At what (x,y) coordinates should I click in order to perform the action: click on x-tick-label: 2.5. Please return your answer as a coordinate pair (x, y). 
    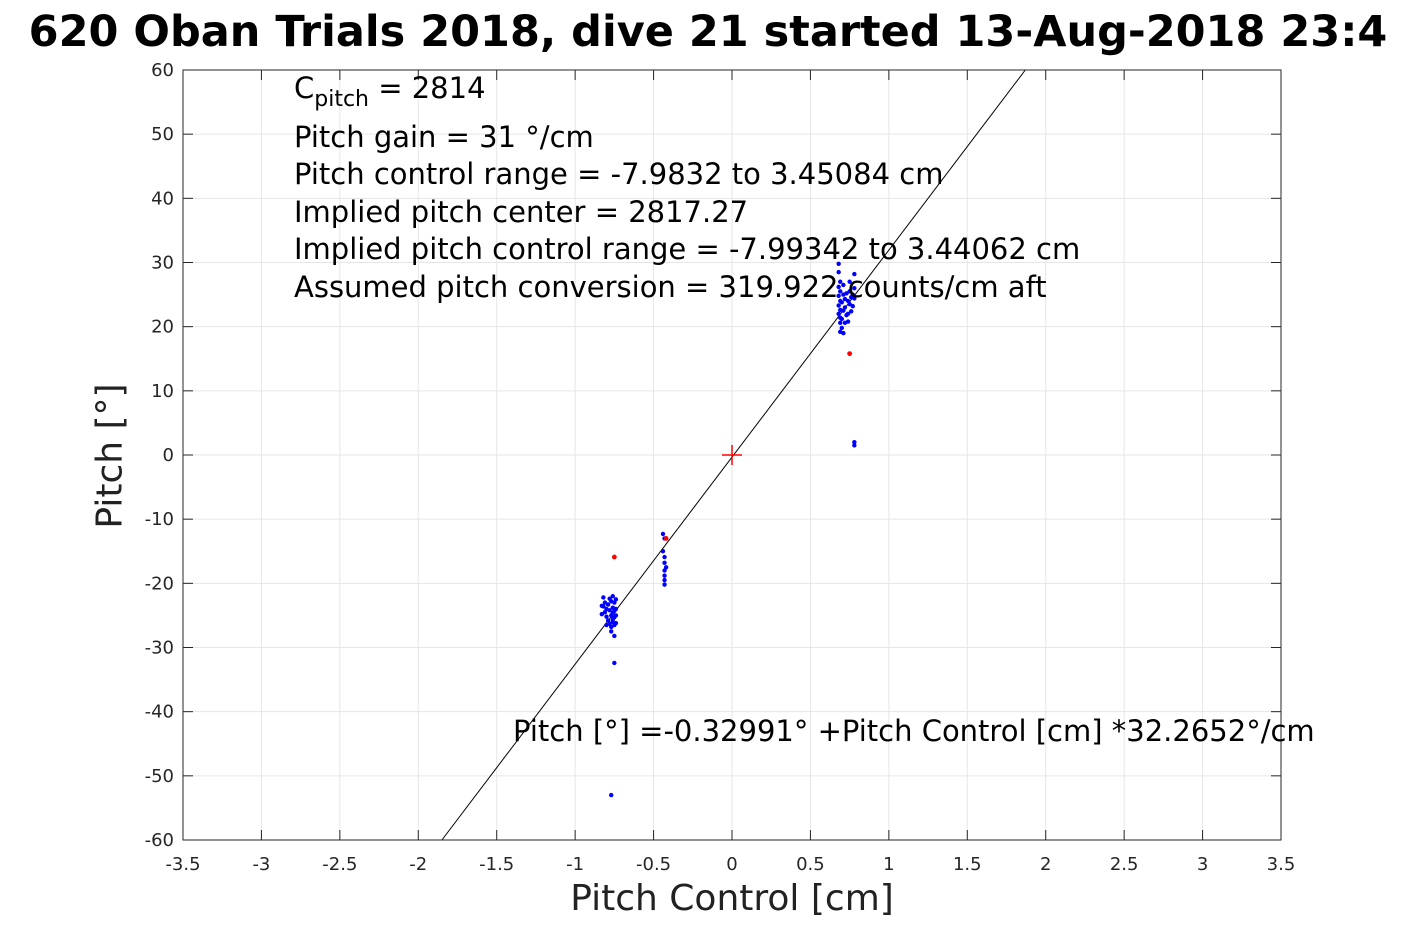
    Looking at the image, I should click on (1124, 864).